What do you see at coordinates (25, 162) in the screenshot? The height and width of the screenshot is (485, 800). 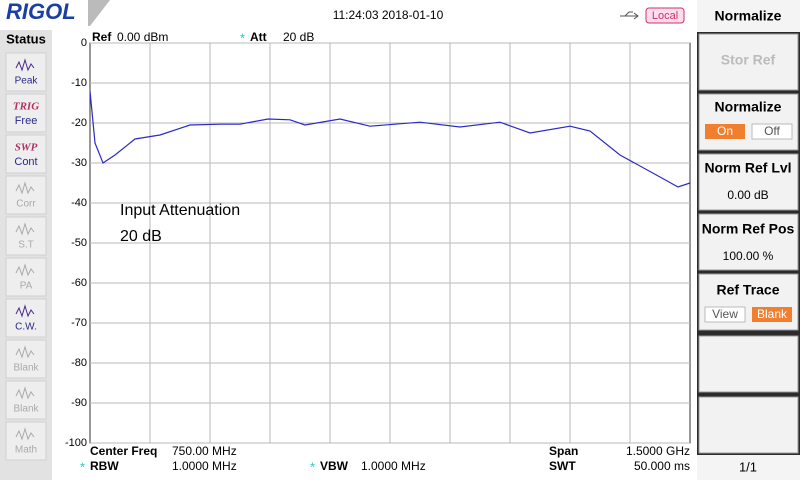 I see `status-label: Cont` at bounding box center [25, 162].